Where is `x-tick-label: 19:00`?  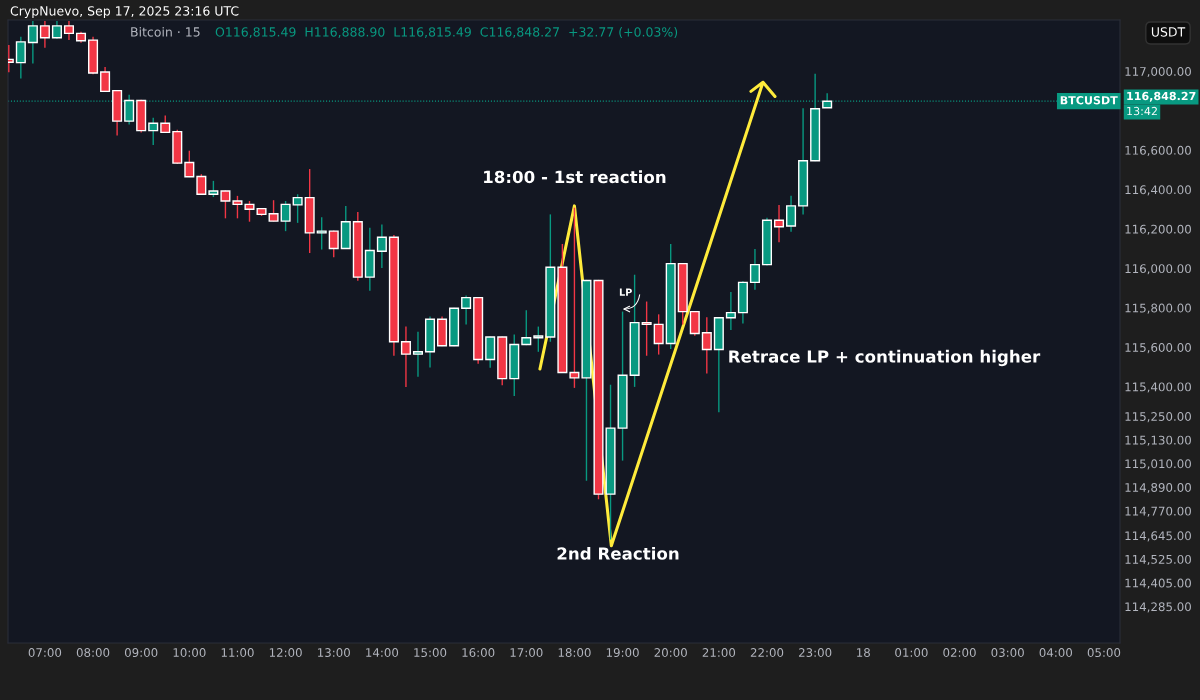
x-tick-label: 19:00 is located at coordinates (622, 652).